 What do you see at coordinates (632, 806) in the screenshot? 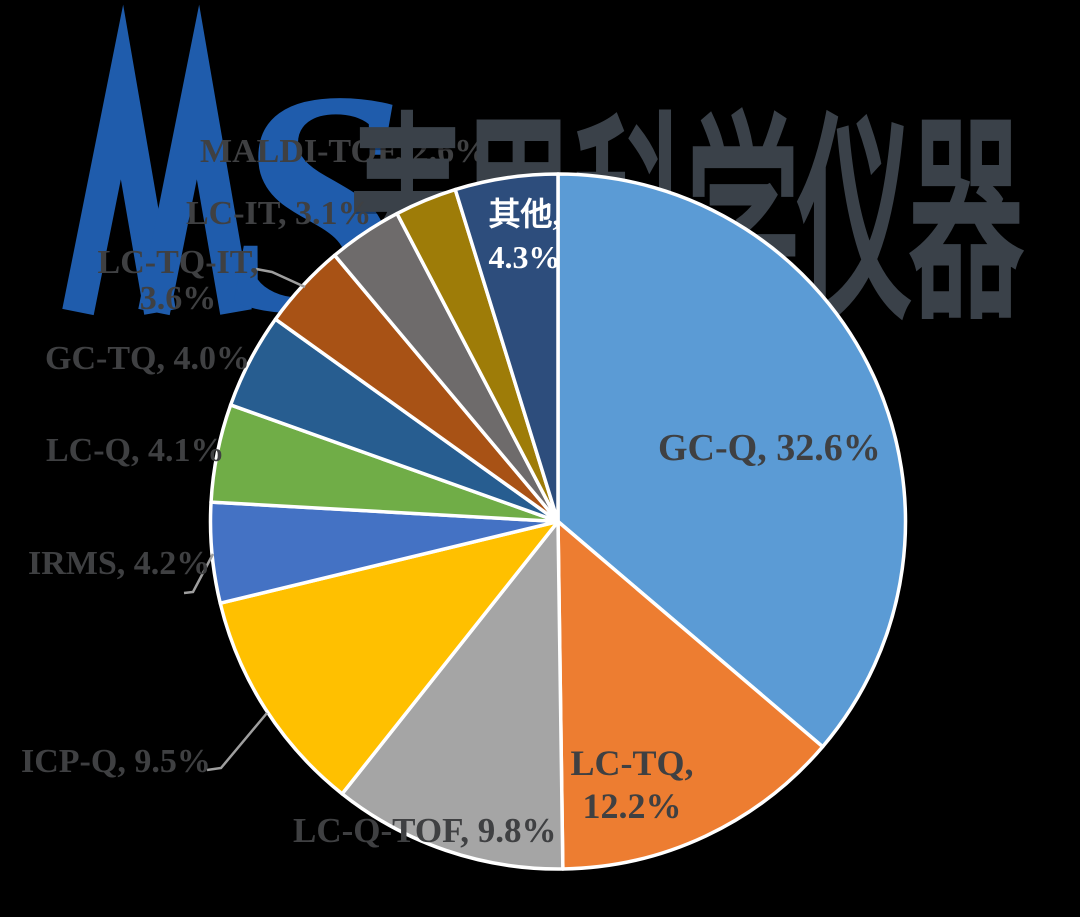
I see `slice-label-lctq-line2: 12.2%` at bounding box center [632, 806].